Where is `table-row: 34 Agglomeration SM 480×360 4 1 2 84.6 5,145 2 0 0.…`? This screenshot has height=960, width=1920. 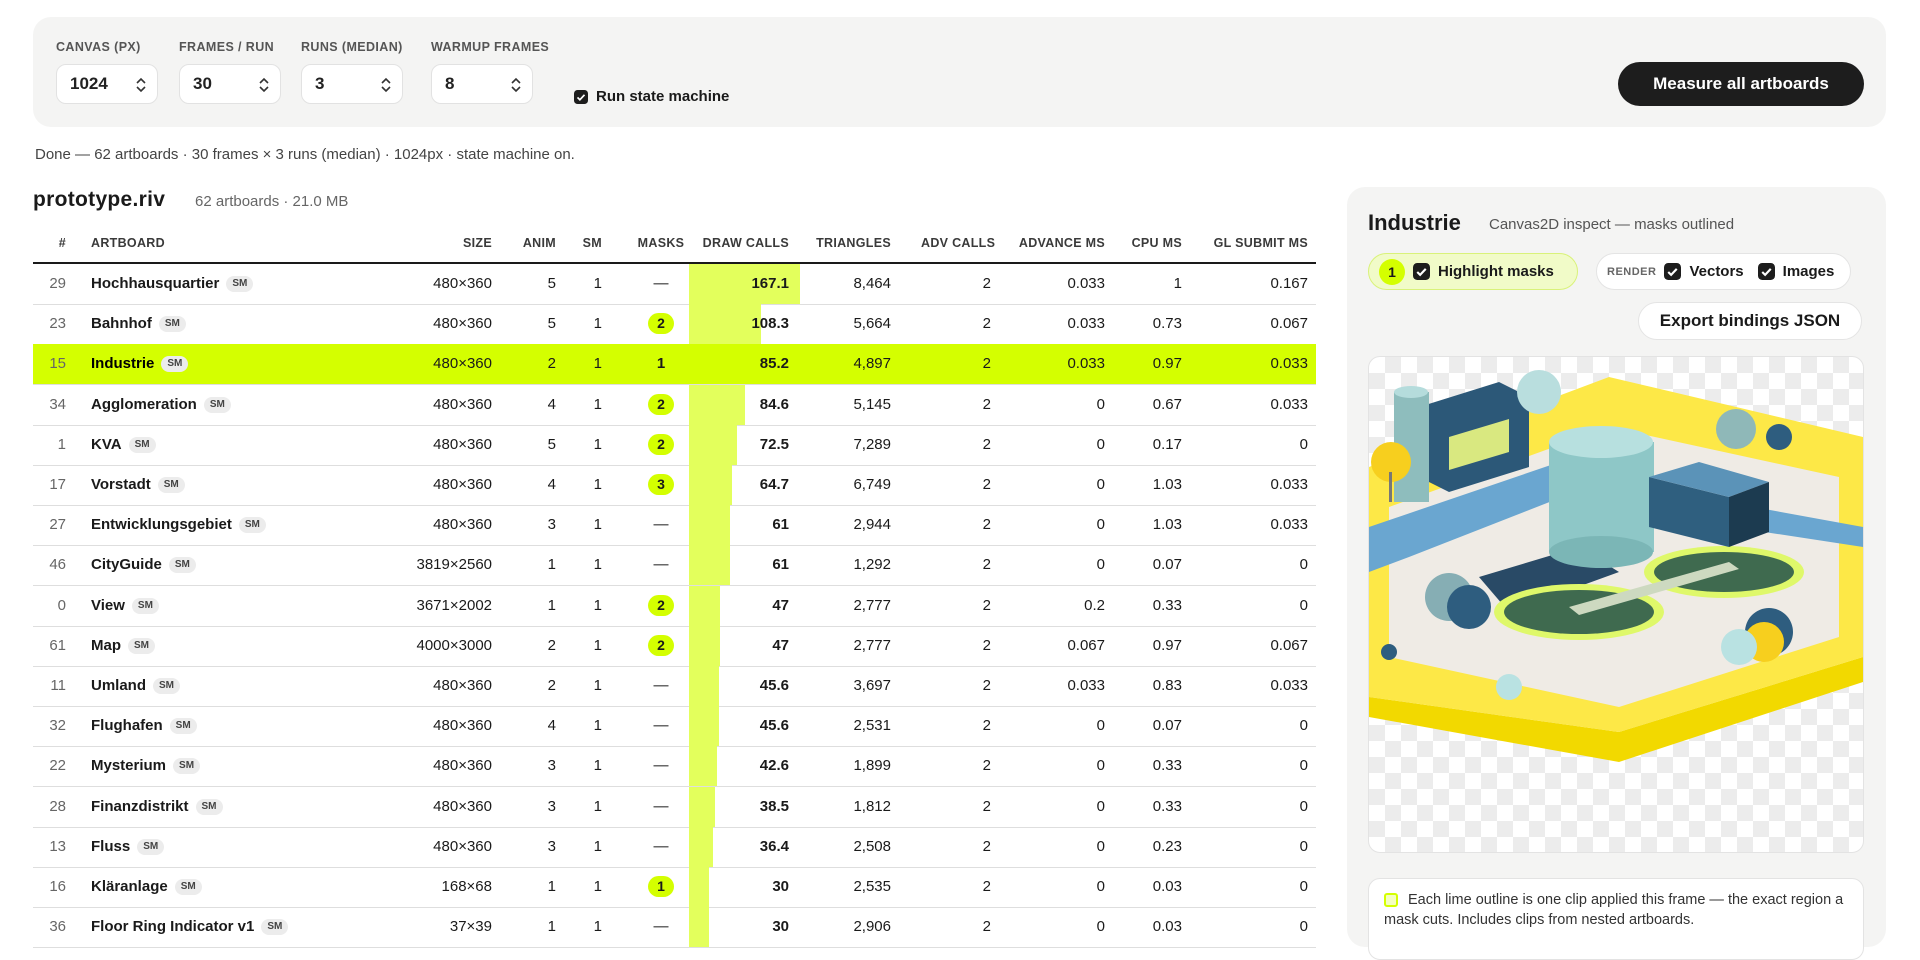 table-row: 34 Agglomeration SM 480×360 4 1 2 84.6 5,145 2 0 0.… is located at coordinates (674, 405).